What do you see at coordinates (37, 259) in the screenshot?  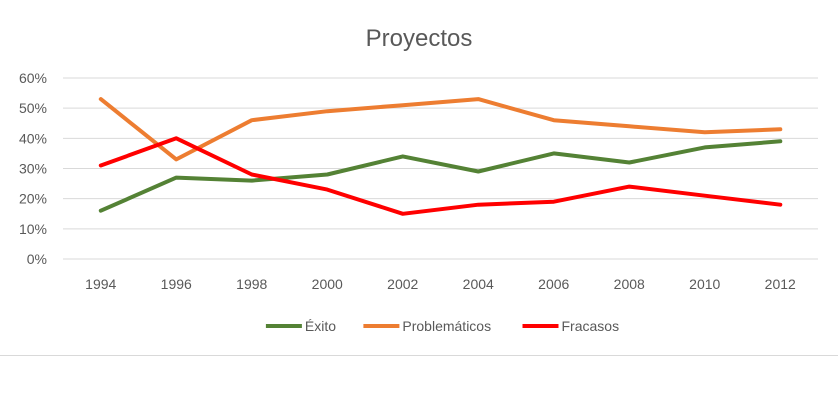 I see `y-tick-label: 0%` at bounding box center [37, 259].